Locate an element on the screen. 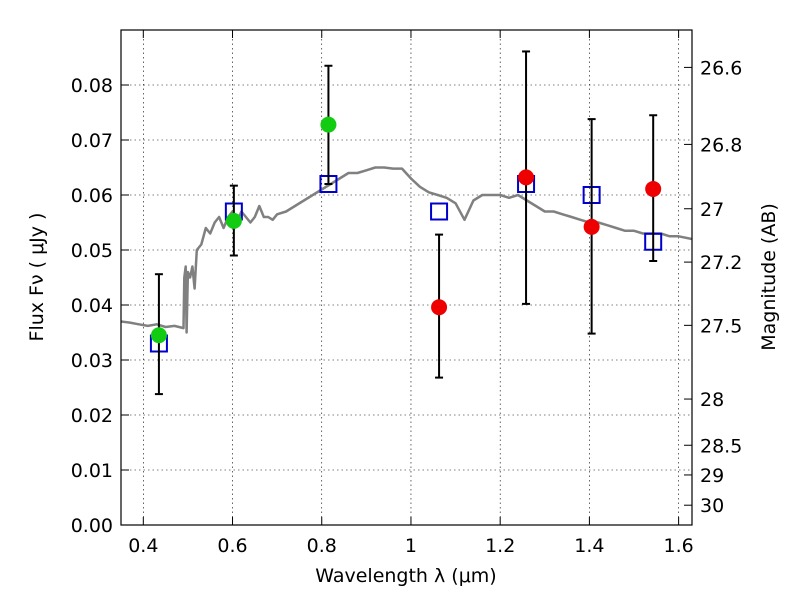 The width and height of the screenshot is (800, 600). y-tick-label: 0.00 is located at coordinates (92, 526).